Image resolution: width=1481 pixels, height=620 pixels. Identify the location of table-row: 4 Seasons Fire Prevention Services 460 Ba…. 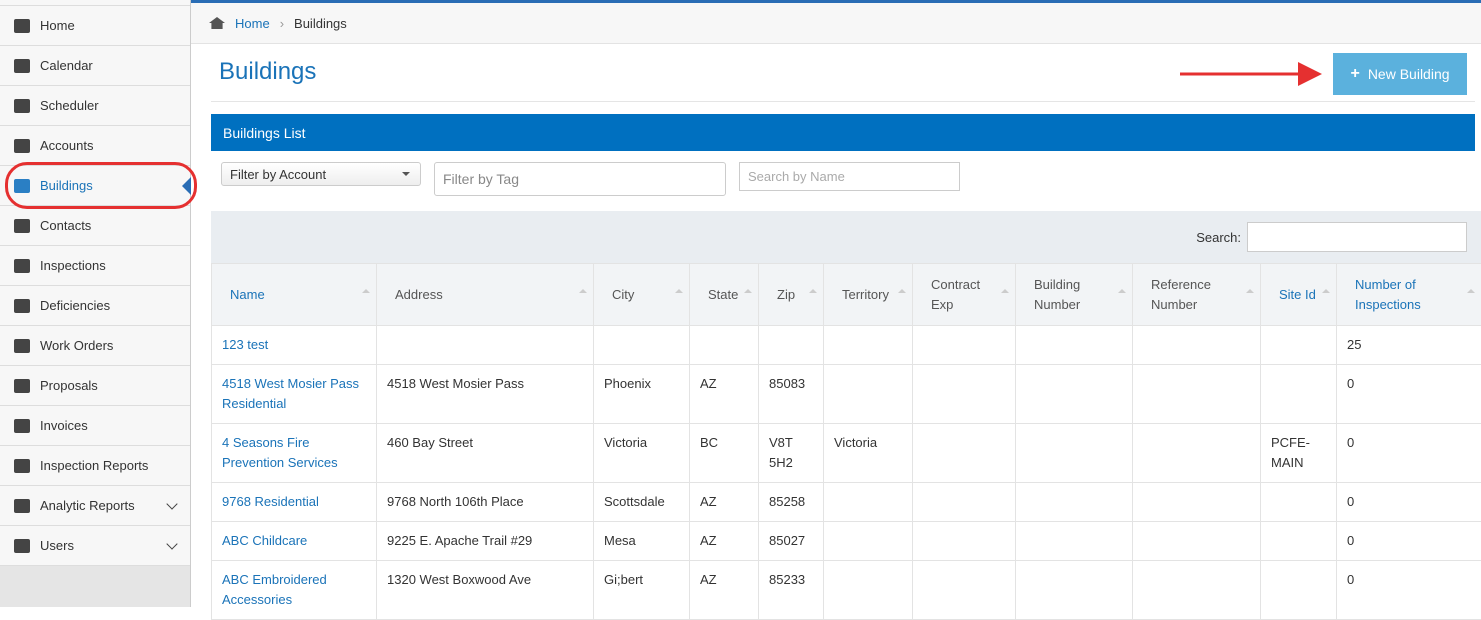
(846, 453).